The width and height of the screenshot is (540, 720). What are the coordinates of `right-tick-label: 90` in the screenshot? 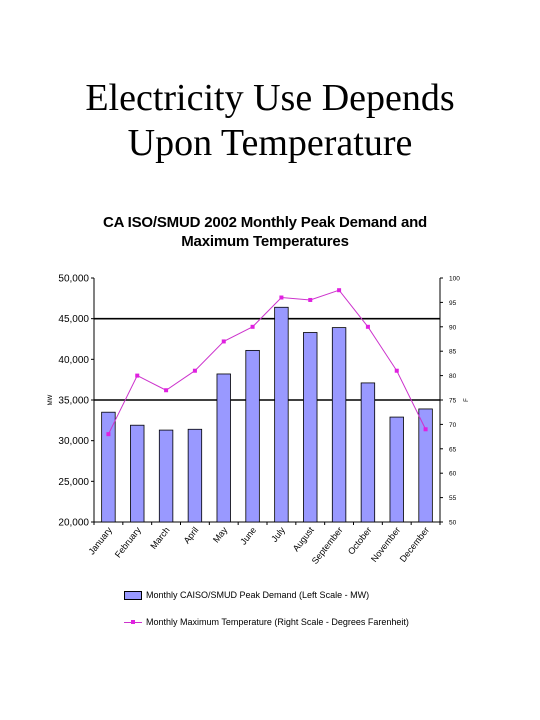 It's located at (453, 327).